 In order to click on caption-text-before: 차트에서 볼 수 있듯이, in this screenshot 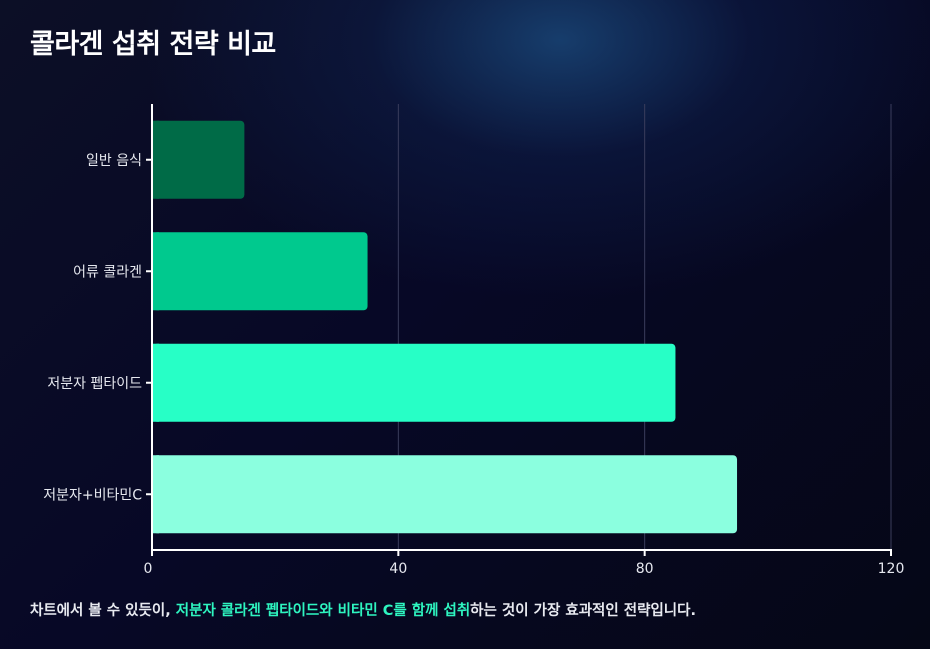, I will do `click(103, 611)`.